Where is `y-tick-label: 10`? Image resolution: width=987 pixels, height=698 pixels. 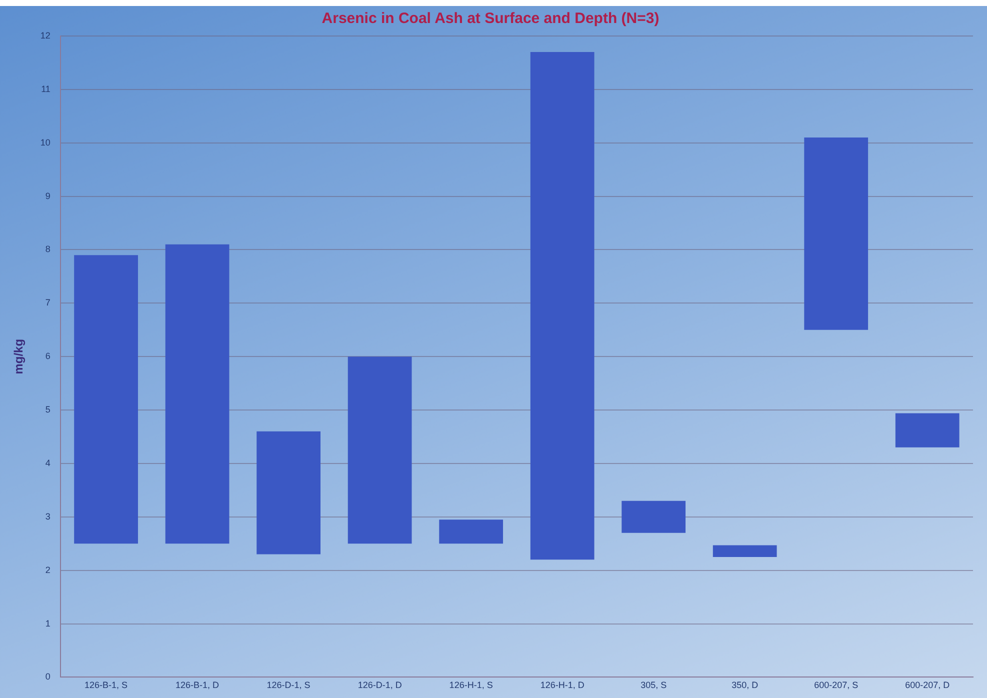
y-tick-label: 10 is located at coordinates (45, 142).